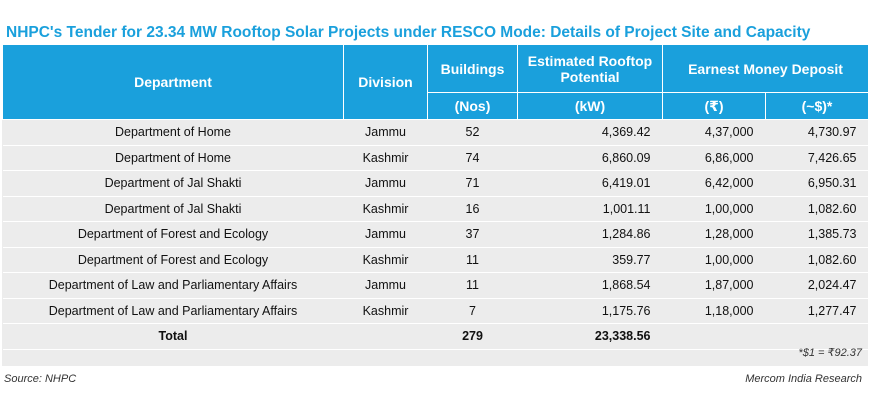 This screenshot has height=414, width=870. Describe the element at coordinates (590, 158) in the screenshot. I see `cell-potential: 6,860.09` at that location.